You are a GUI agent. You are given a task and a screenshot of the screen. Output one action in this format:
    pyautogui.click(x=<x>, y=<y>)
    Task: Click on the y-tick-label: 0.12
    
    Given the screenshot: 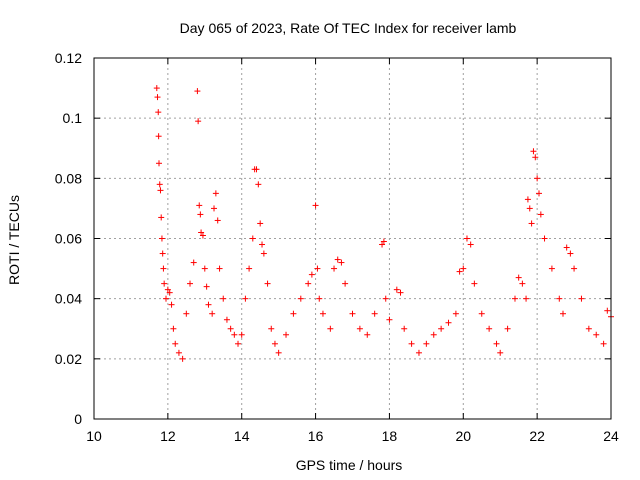 What is the action you would take?
    pyautogui.click(x=68, y=58)
    